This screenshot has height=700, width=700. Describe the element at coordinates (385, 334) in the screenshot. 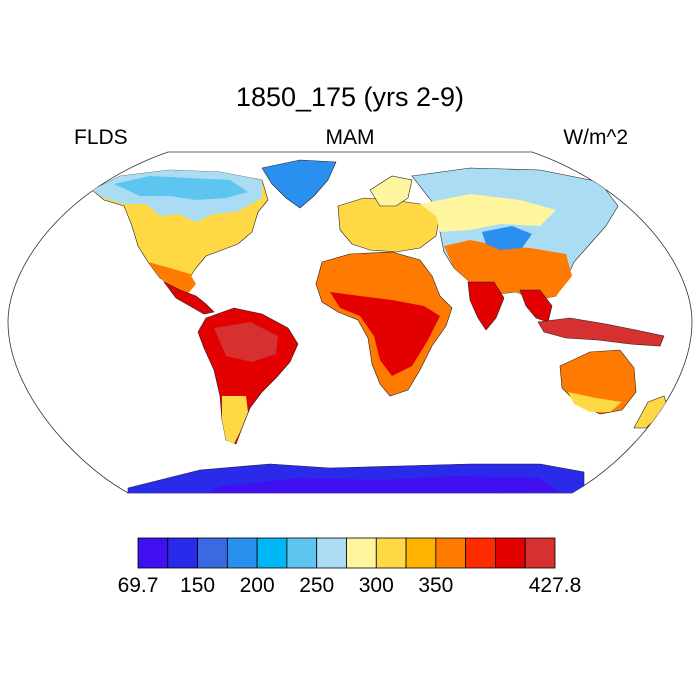

I see `africa-tropics` at that location.